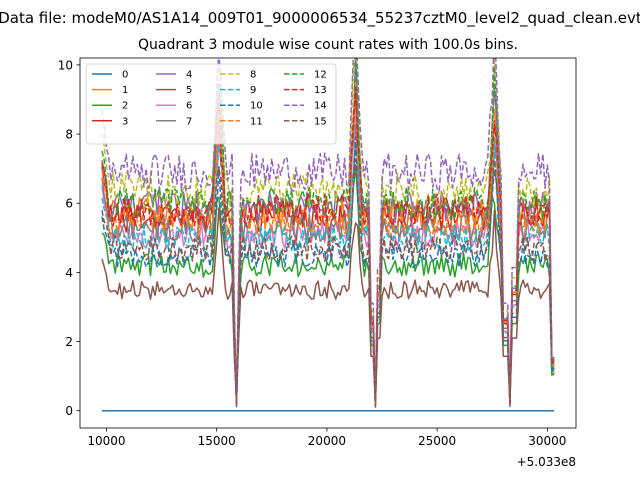 This screenshot has height=480, width=640. I want to click on legend-label-11: 11, so click(256, 121).